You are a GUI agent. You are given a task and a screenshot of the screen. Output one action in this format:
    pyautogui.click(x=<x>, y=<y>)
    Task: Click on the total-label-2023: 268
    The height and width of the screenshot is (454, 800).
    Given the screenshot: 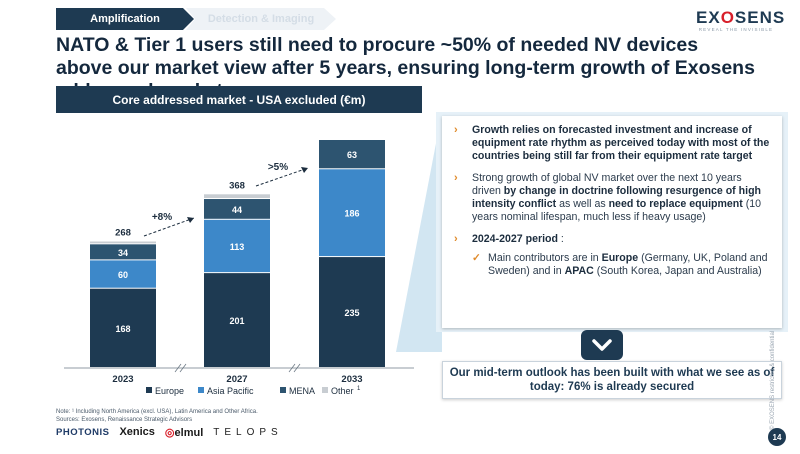 What is the action you would take?
    pyautogui.click(x=123, y=233)
    